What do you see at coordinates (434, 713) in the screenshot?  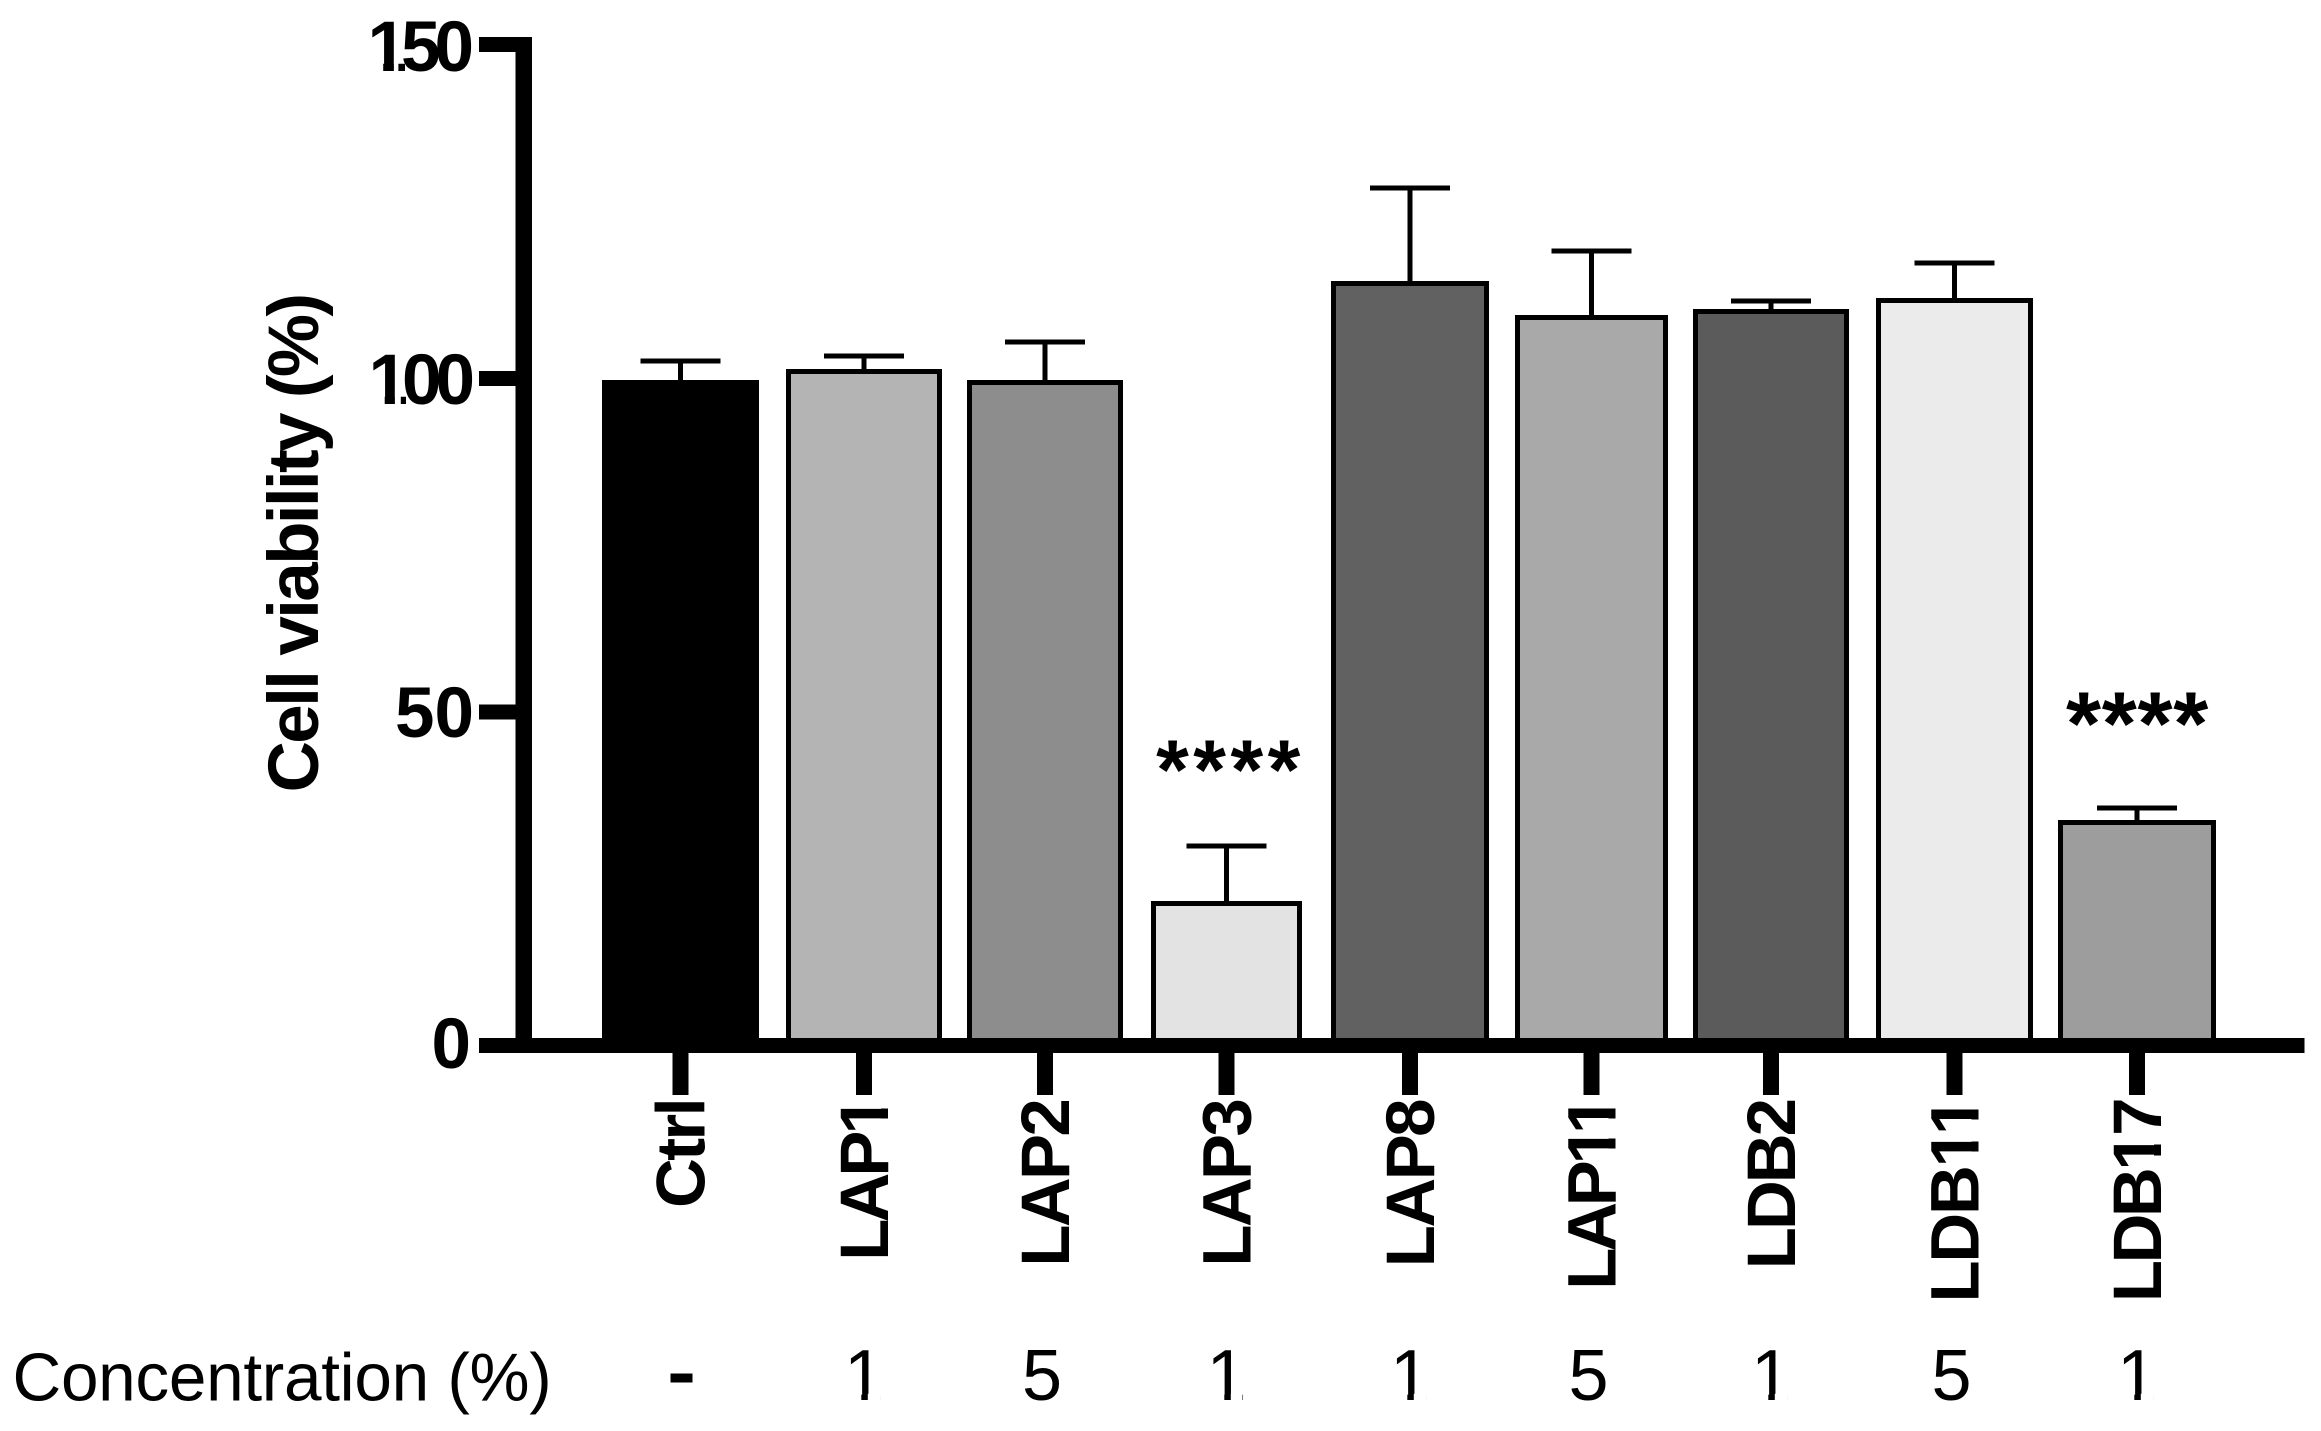 I see `svg-text: 50` at bounding box center [434, 713].